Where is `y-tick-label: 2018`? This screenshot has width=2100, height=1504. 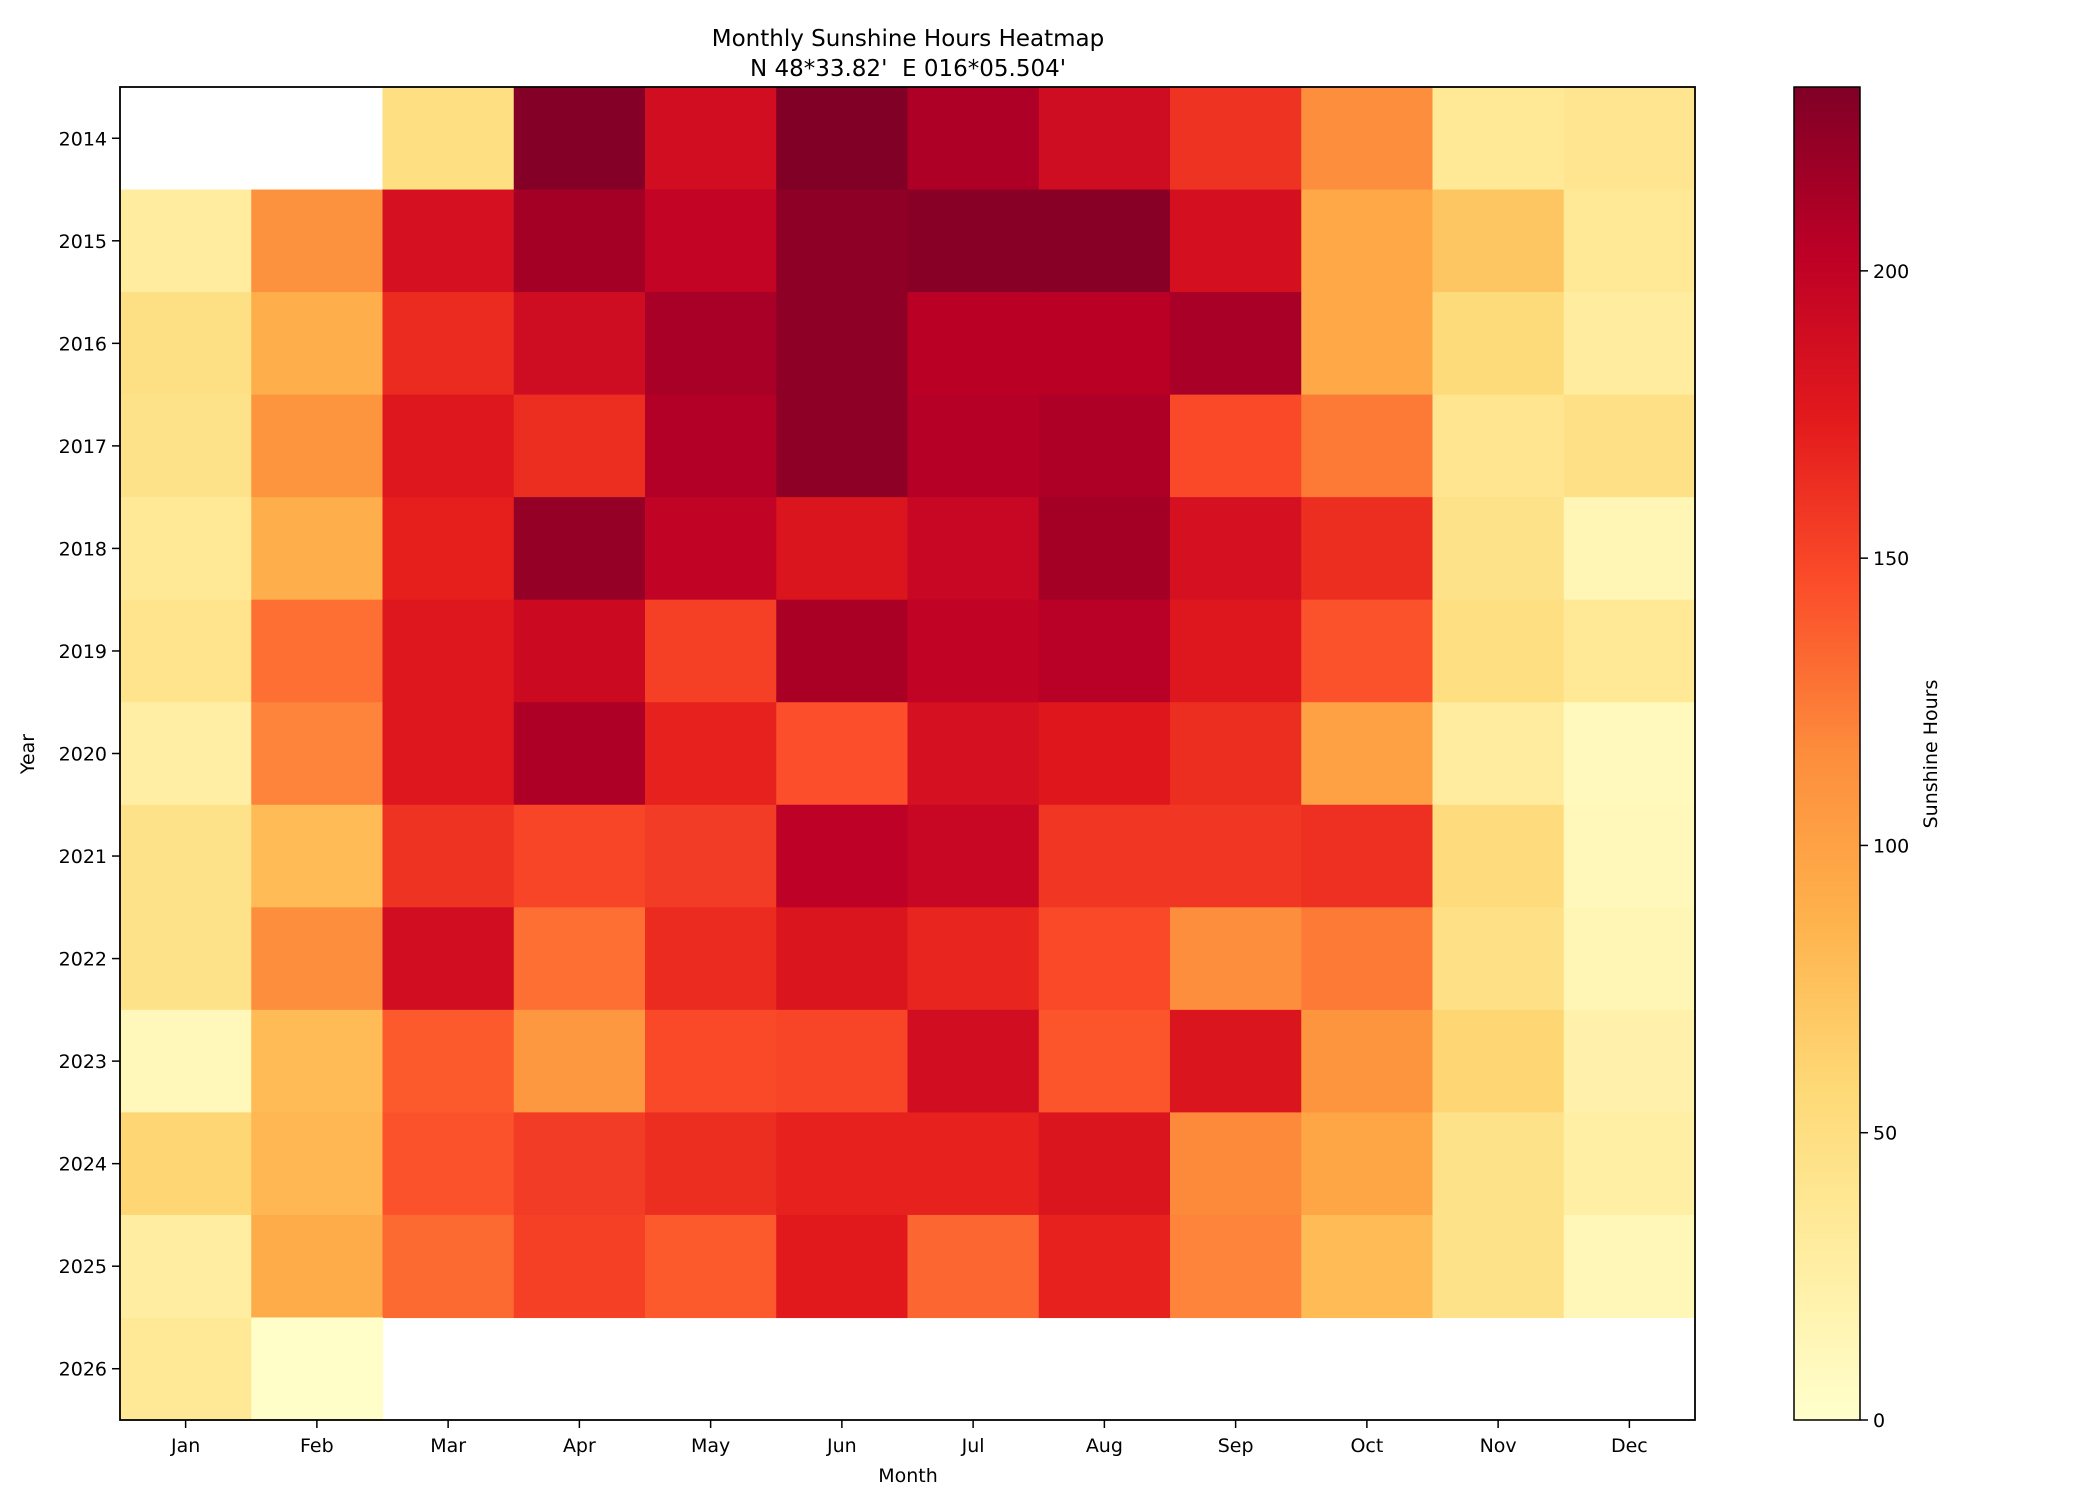
y-tick-label: 2018 is located at coordinates (83, 549).